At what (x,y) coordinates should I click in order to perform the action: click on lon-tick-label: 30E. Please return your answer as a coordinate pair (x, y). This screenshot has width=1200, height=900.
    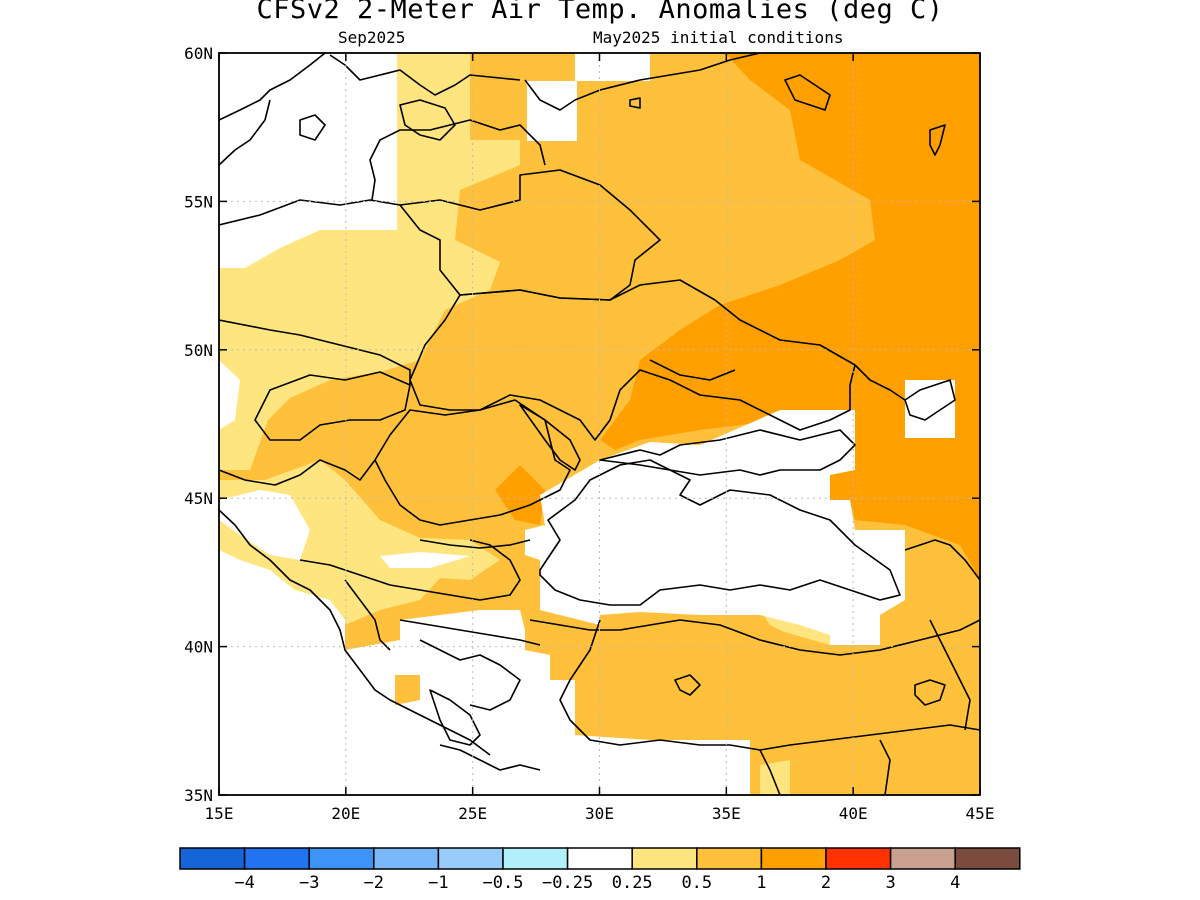
    Looking at the image, I should click on (599, 813).